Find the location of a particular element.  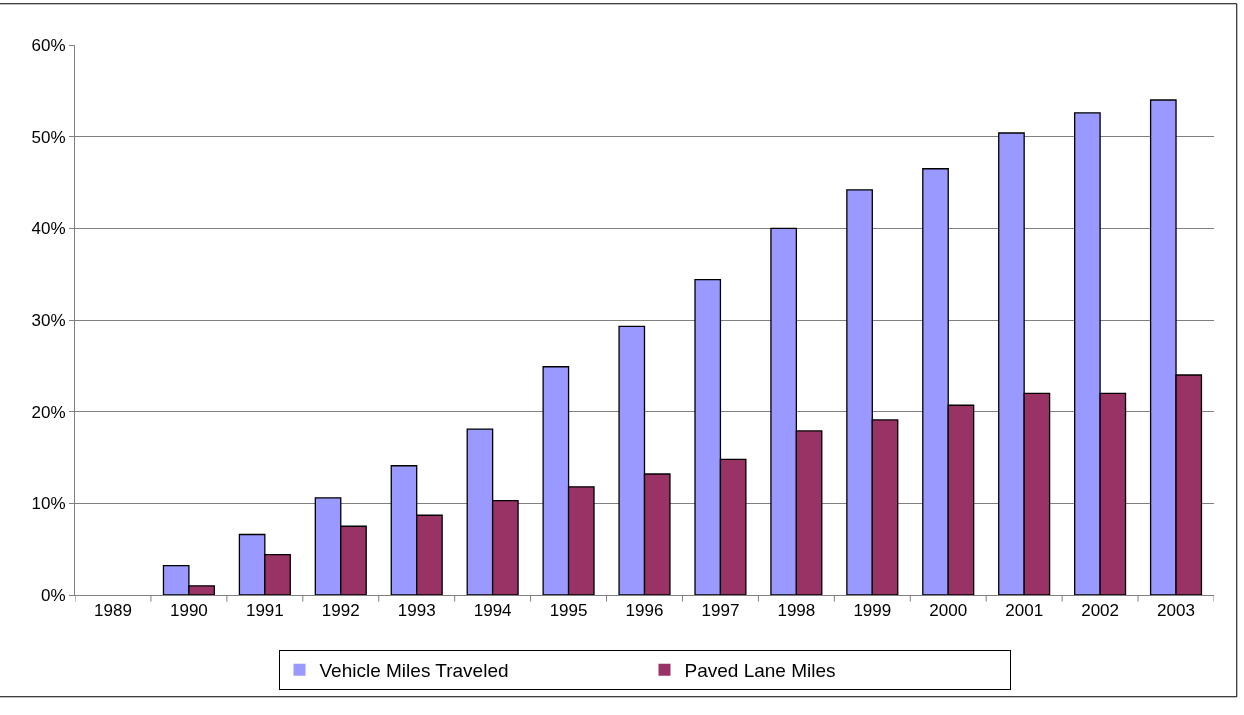

x-tick-label: 1992 is located at coordinates (340, 611).